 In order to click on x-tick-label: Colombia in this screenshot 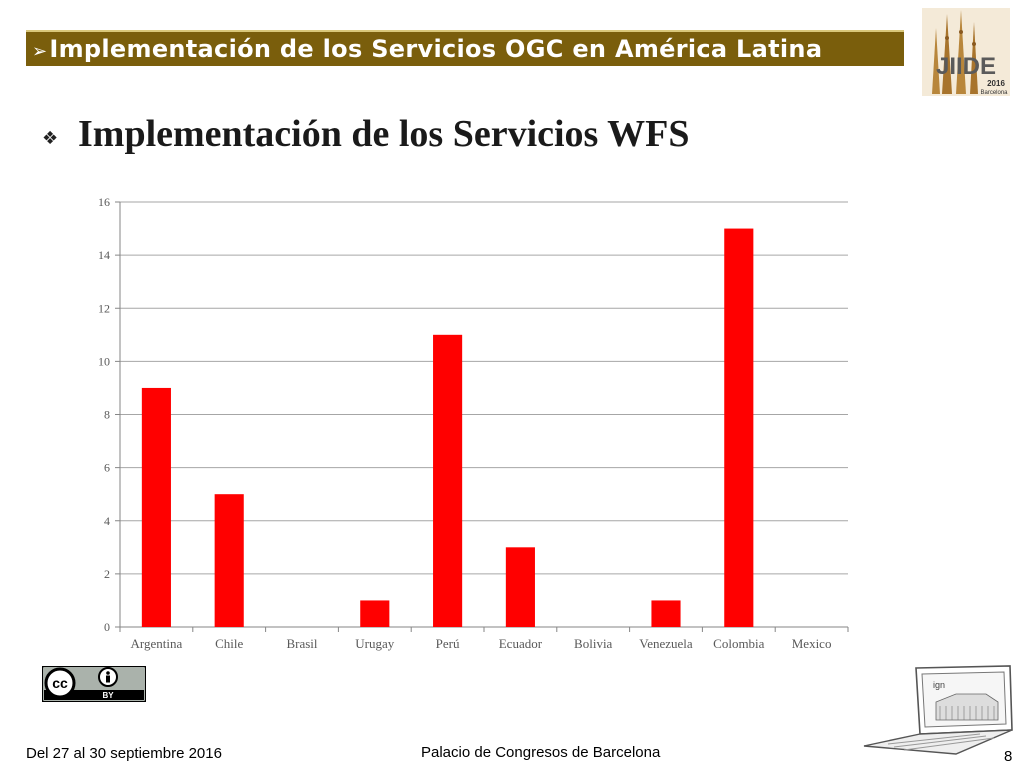, I will do `click(739, 643)`.